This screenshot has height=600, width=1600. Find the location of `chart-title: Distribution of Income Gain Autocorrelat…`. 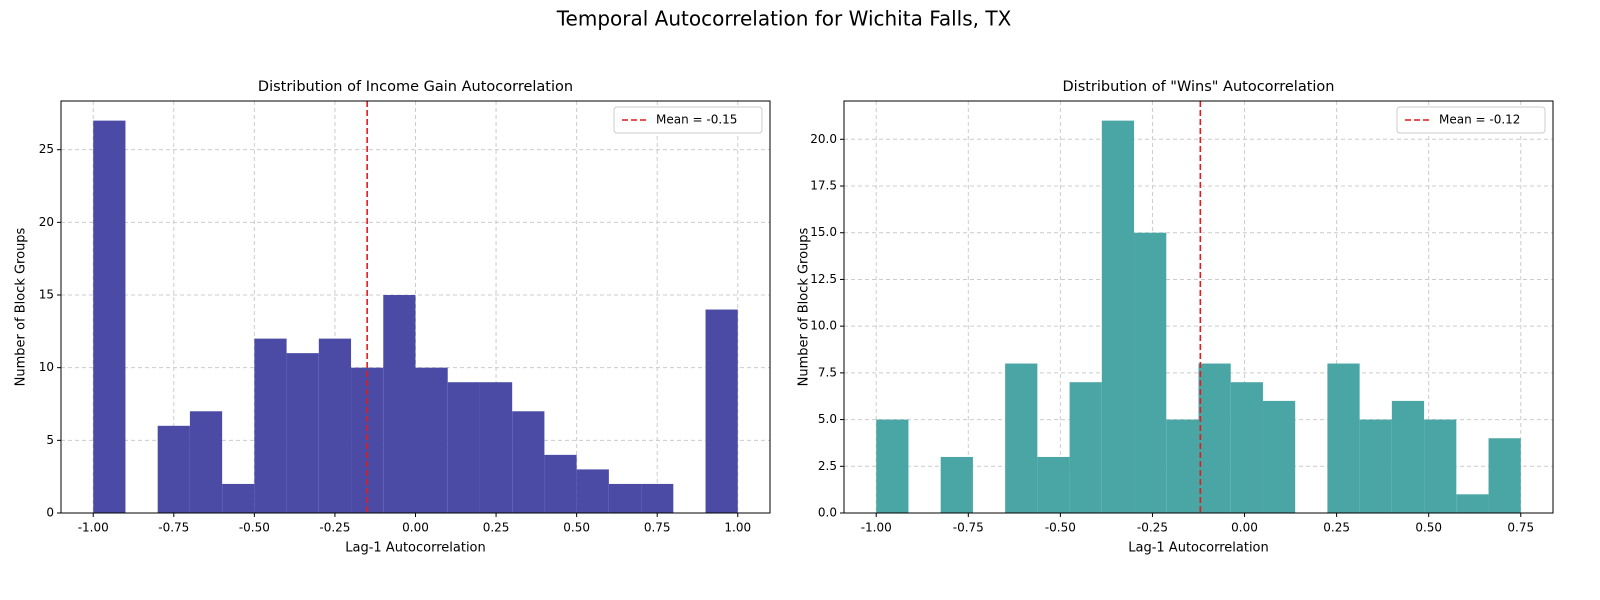

chart-title: Distribution of Income Gain Autocorrelat… is located at coordinates (415, 87).